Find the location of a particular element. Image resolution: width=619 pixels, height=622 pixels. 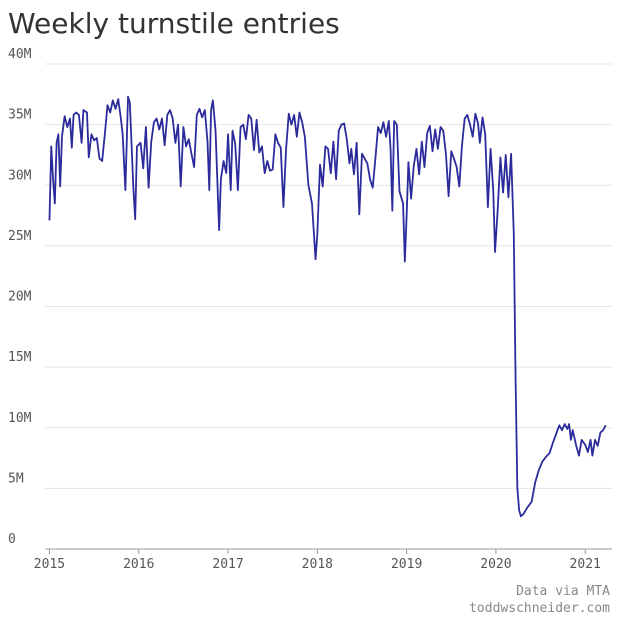

y-tick-label: 35M is located at coordinates (20, 115).